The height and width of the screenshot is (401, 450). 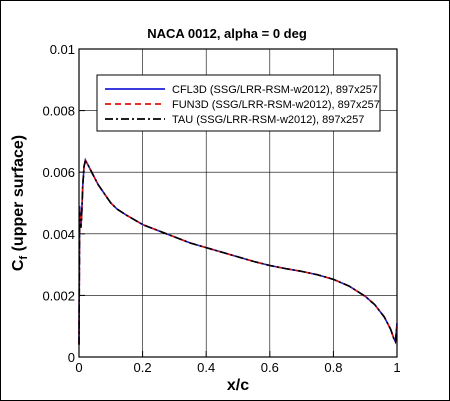 I want to click on y-axis-label-rest: (upper surface), so click(x=18, y=195).